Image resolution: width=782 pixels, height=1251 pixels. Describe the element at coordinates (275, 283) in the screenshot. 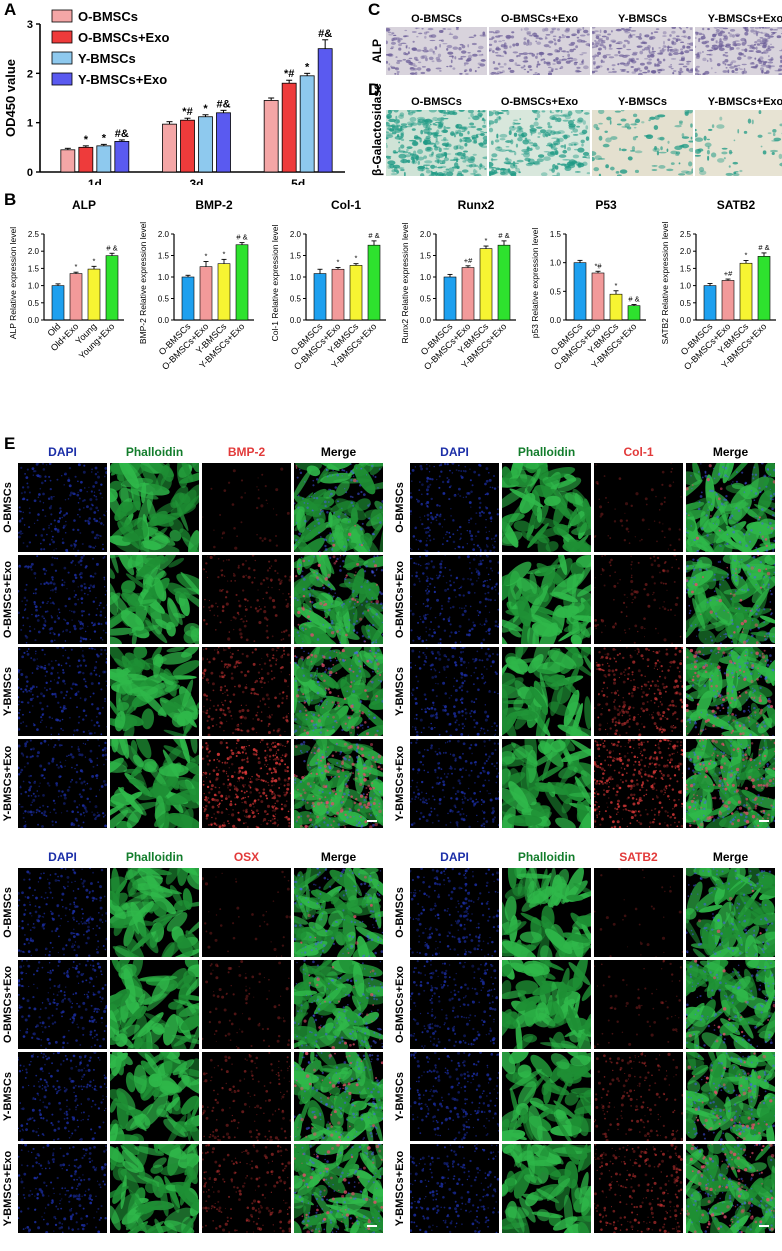

I see `y-axis-label: Col-1 Relative expression level` at that location.